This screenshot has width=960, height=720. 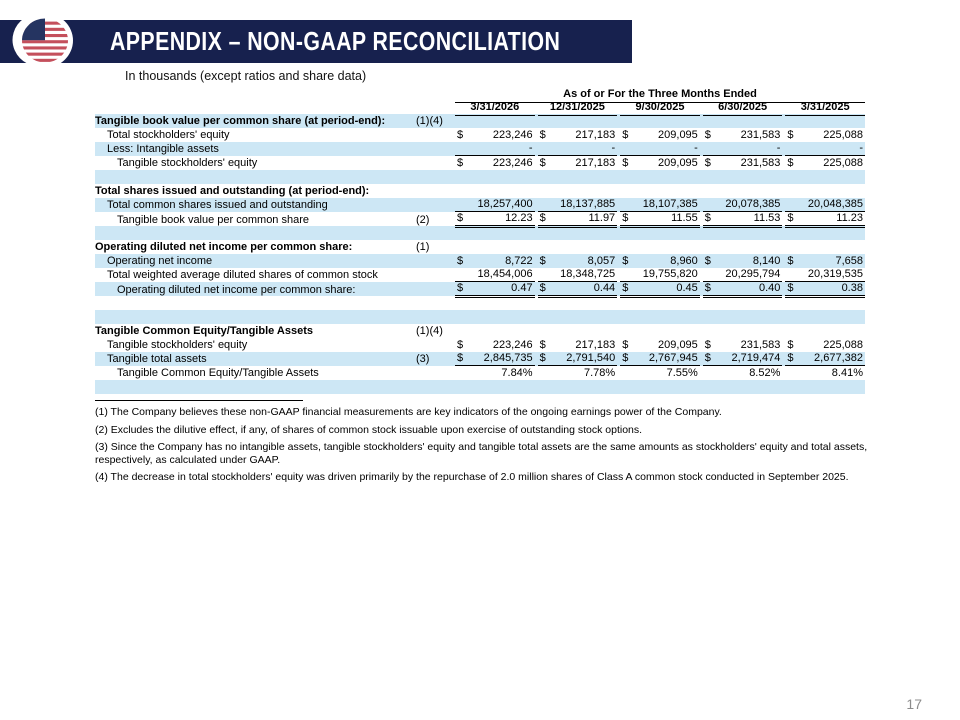 I want to click on table-col-header: 3/31/2025, so click(x=825, y=108).